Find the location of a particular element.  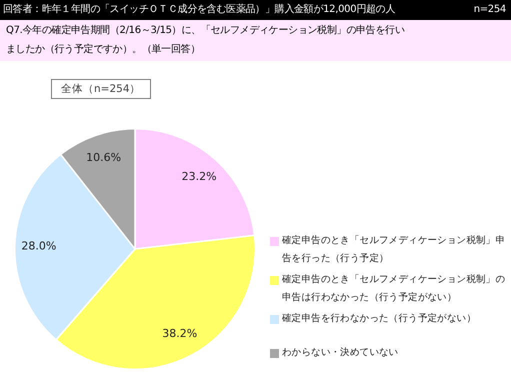

text: 全体（n=254） is located at coordinates (100, 89).